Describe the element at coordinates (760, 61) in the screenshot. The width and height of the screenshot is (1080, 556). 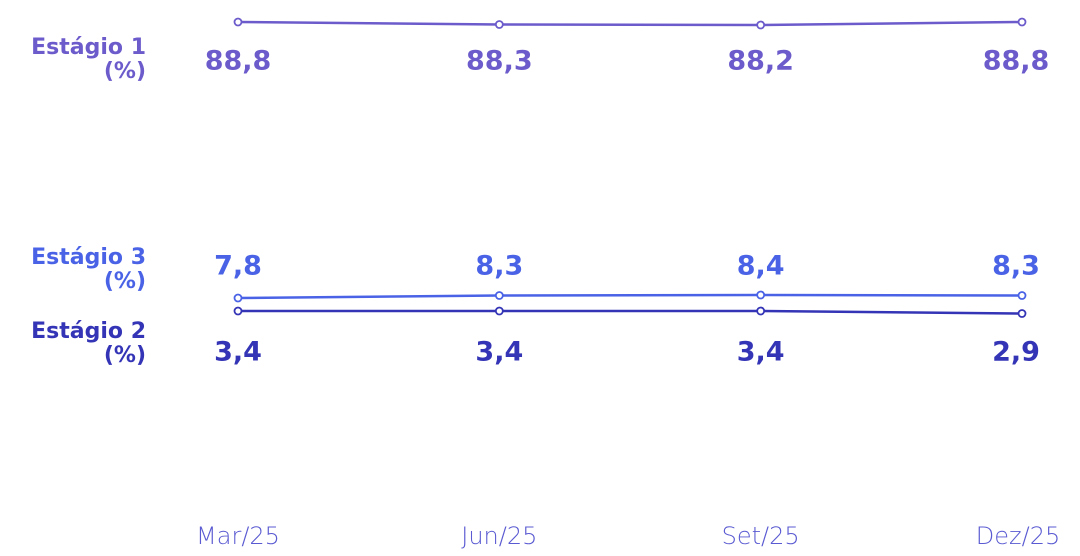
I see `value-label: 88,2` at that location.